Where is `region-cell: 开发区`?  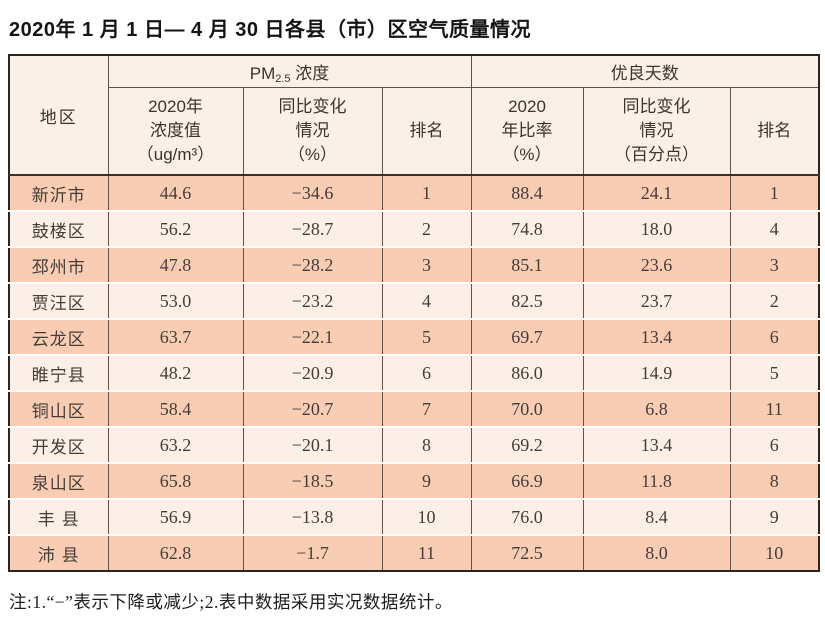 region-cell: 开发区 is located at coordinates (58, 445).